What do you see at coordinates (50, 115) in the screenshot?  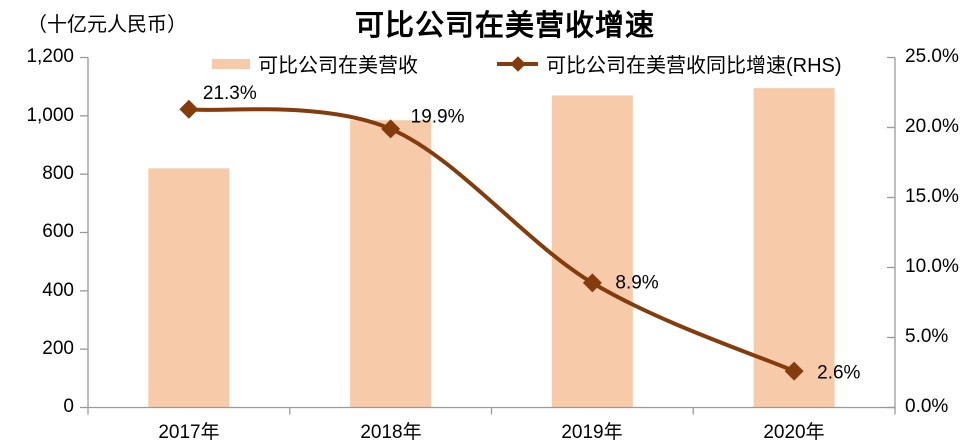 I see `left-axis-tick-label: 1,000` at bounding box center [50, 115].